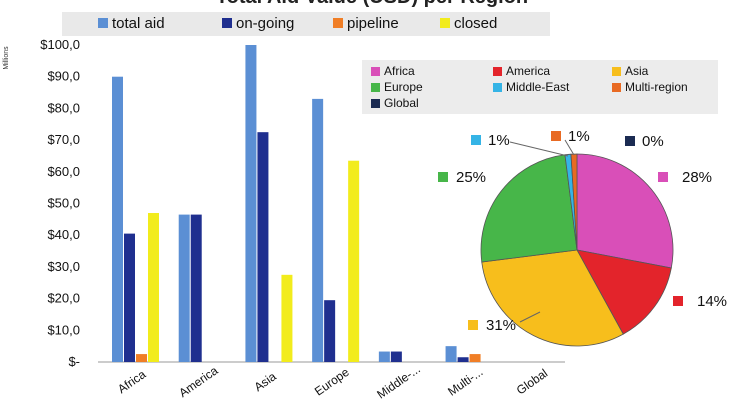 This screenshot has height=417, width=744. What do you see at coordinates (532, 381) in the screenshot?
I see `x-category-label: Global` at bounding box center [532, 381].